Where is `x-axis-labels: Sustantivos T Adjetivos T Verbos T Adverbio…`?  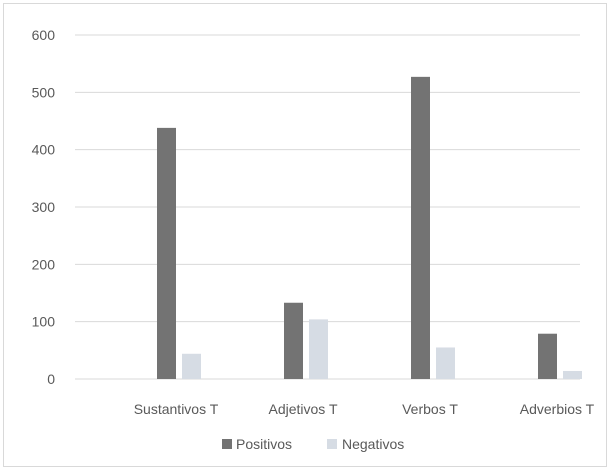
x-axis-labels: Sustantivos T Adjetivos T Verbos T Adverbio… is located at coordinates (364, 409).